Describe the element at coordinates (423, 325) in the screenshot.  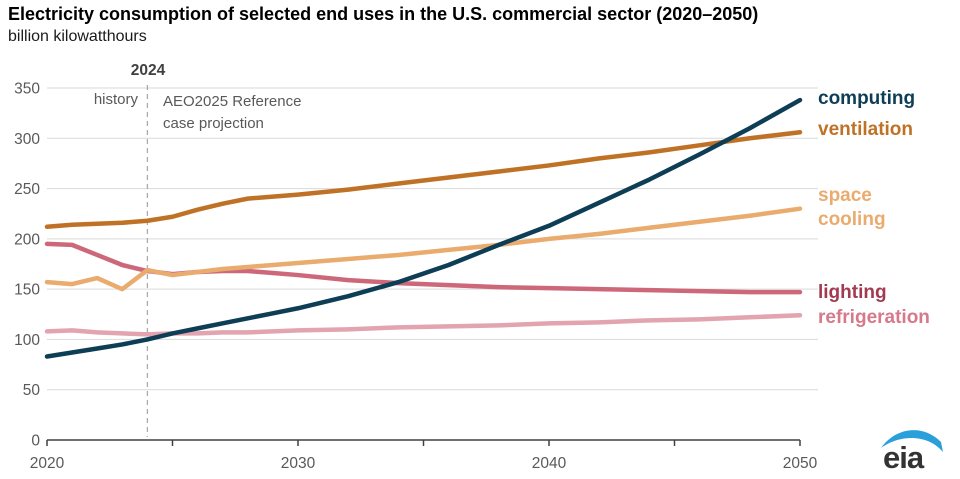
I see `series-line-refrigeration` at that location.